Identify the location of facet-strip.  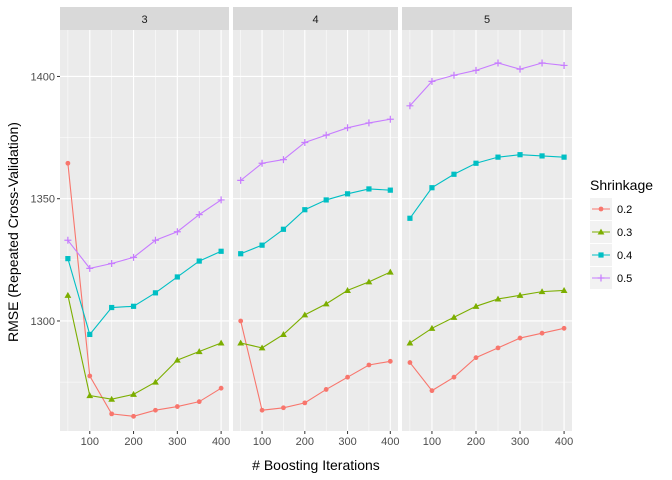
(487, 18).